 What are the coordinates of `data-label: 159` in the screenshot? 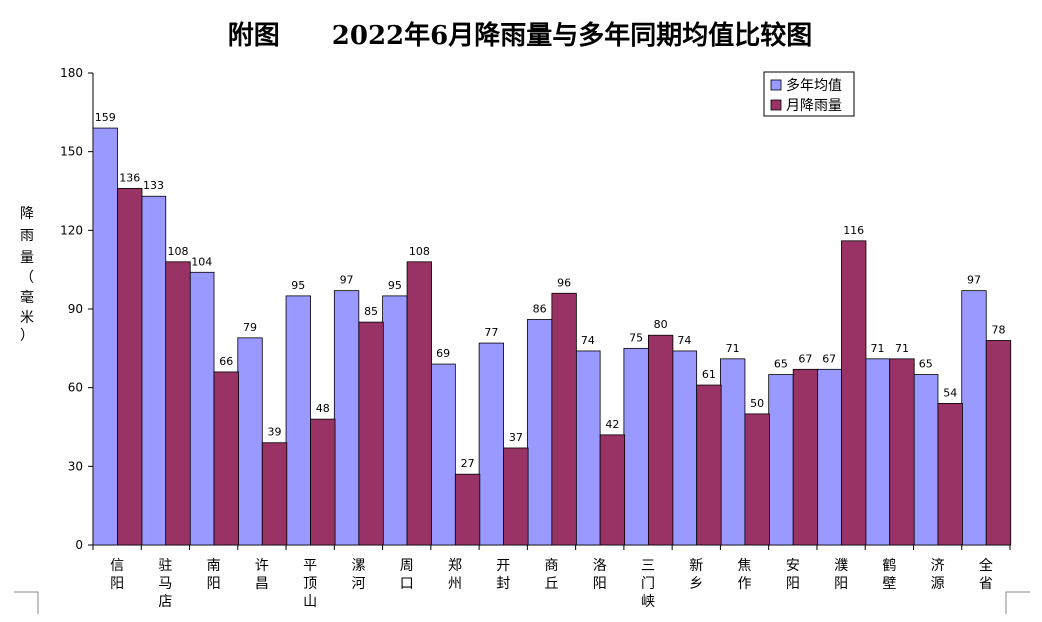 It's located at (105, 117).